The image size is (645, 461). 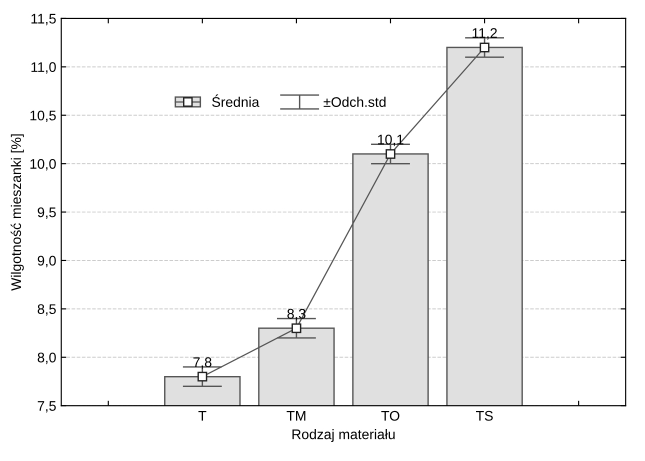 What do you see at coordinates (47, 310) in the screenshot?
I see `y-tick-label: 8,5` at bounding box center [47, 310].